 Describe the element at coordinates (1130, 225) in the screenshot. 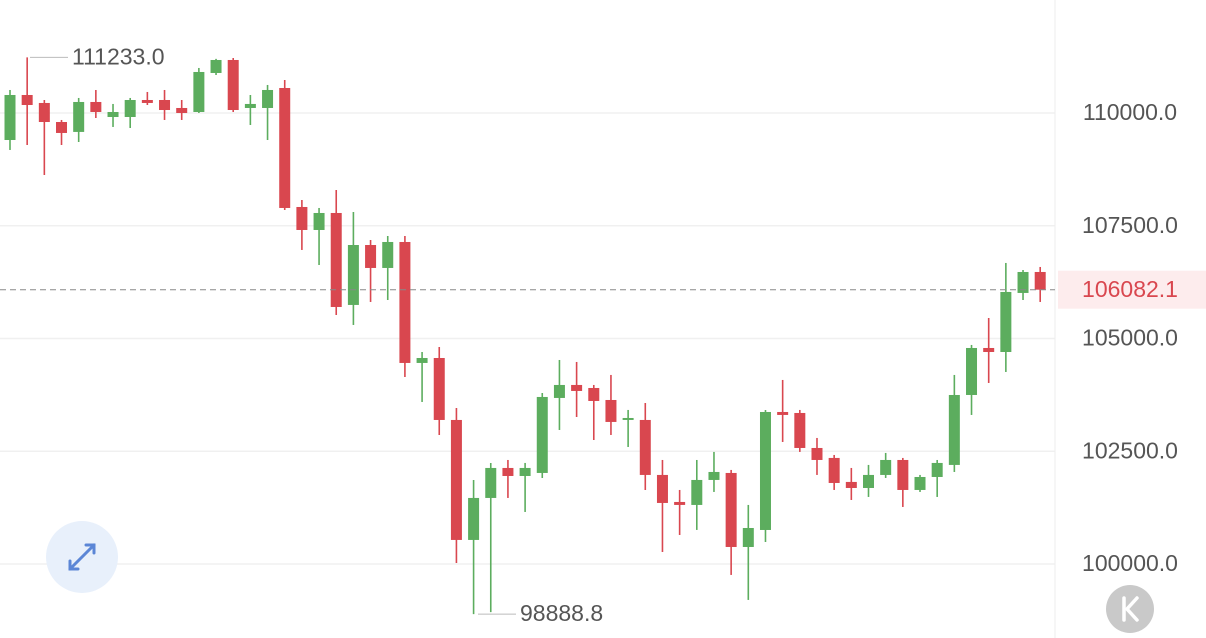

I see `y-tick-label: 107500.0` at that location.